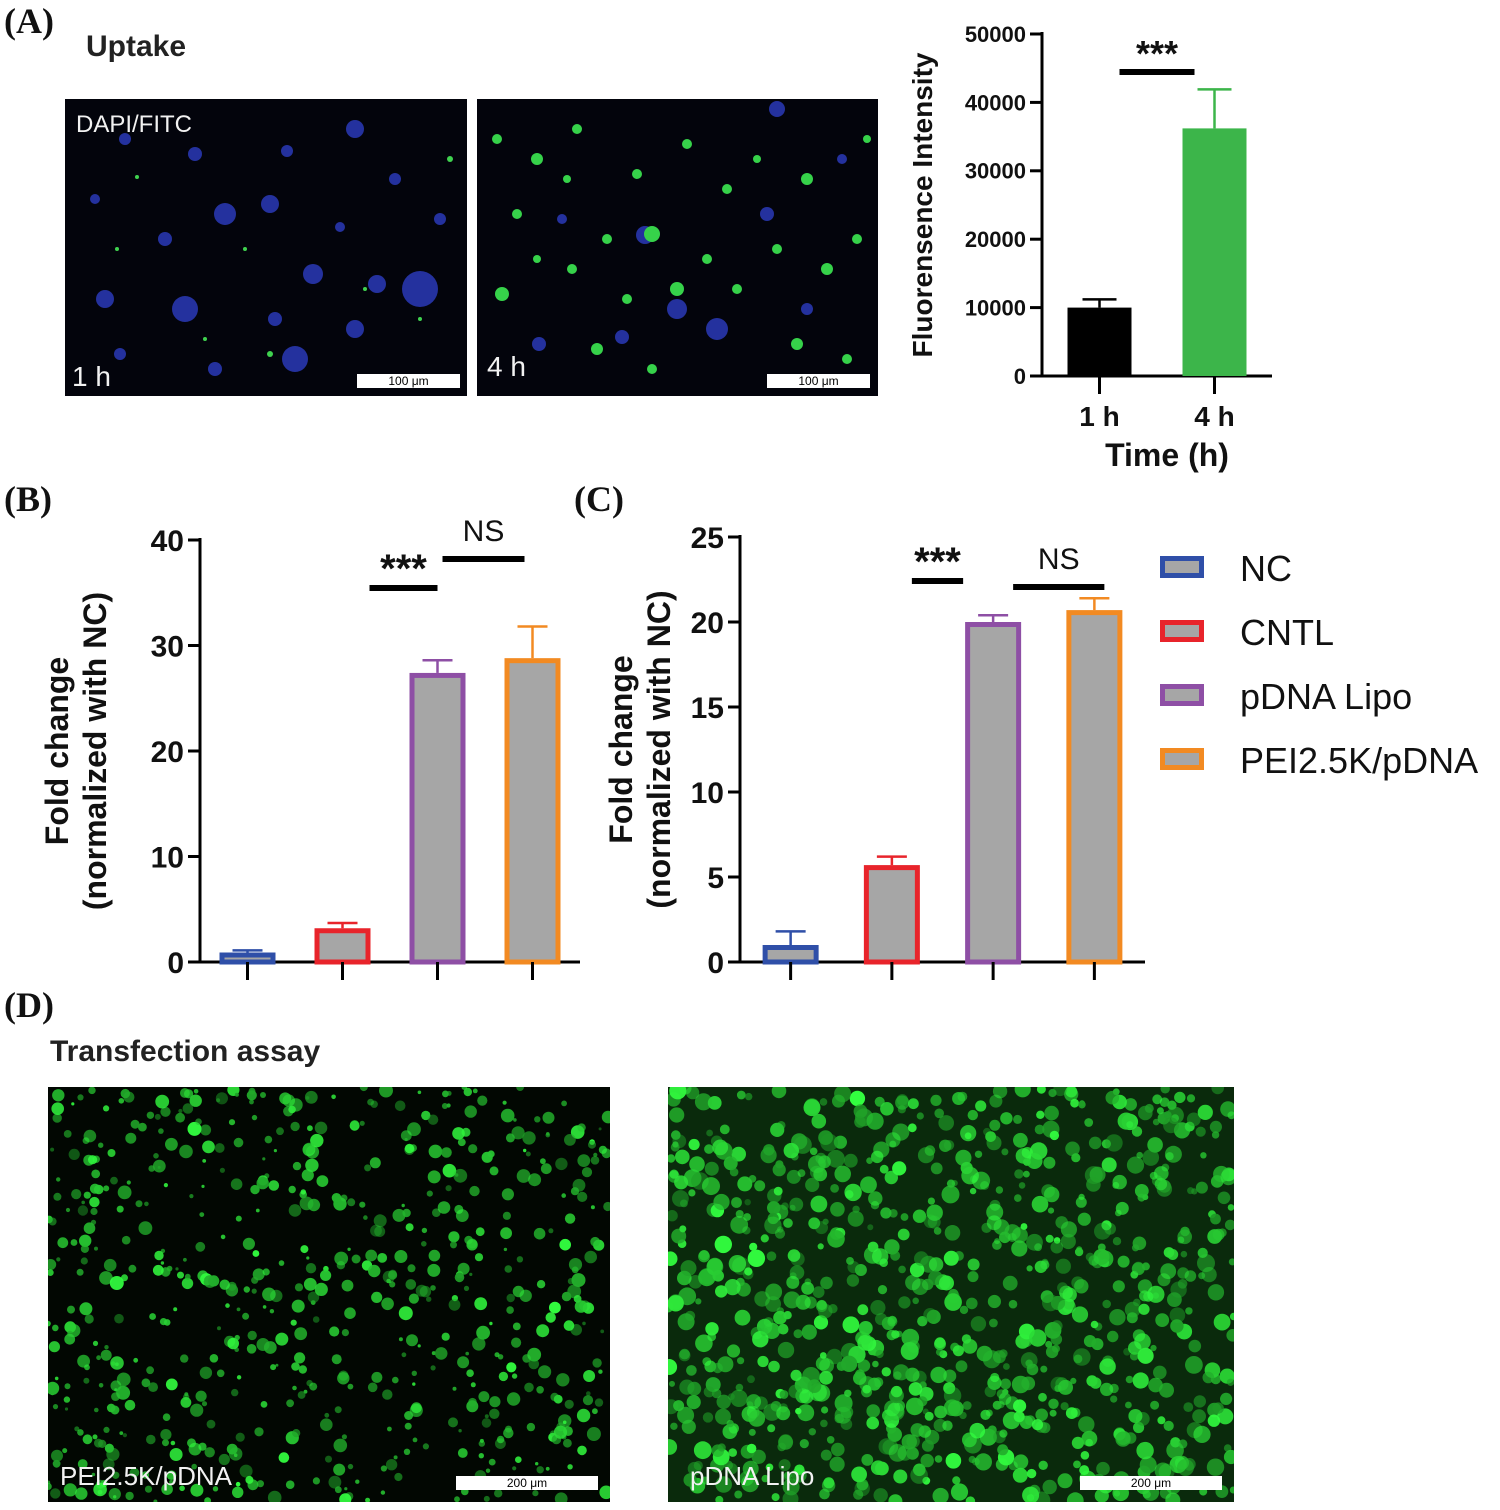  Describe the element at coordinates (266, 247) in the screenshot. I see `micrograph-uptake-1h: DAPI/FITC 1 h 100 μm` at that location.